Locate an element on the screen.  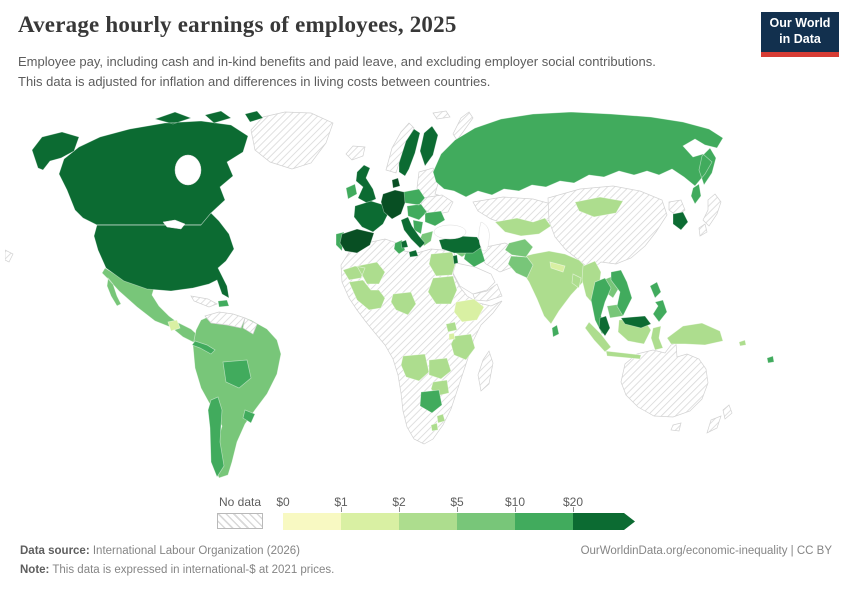
region-new-zealand is located at coordinates (719, 419).